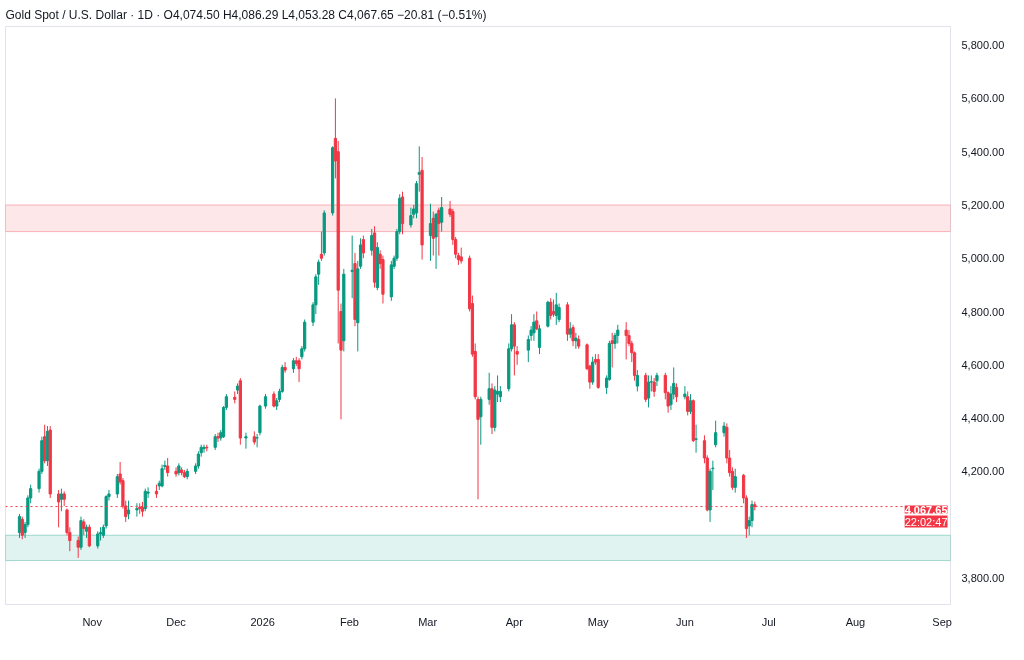 The height and width of the screenshot is (660, 1024). What do you see at coordinates (768, 621) in the screenshot?
I see `x-tick-label: Jul` at bounding box center [768, 621].